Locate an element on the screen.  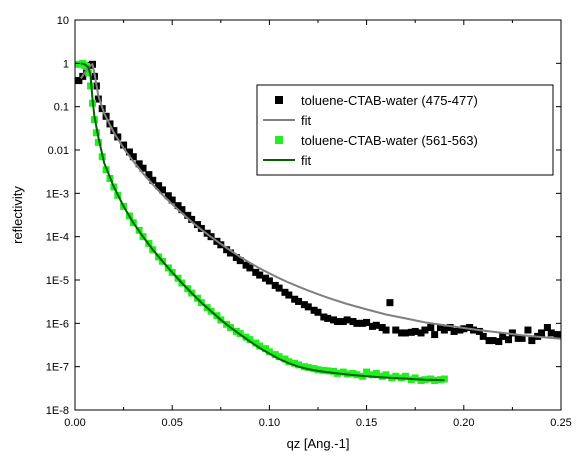
y-tick-label: 1E-7 is located at coordinates (57, 368).